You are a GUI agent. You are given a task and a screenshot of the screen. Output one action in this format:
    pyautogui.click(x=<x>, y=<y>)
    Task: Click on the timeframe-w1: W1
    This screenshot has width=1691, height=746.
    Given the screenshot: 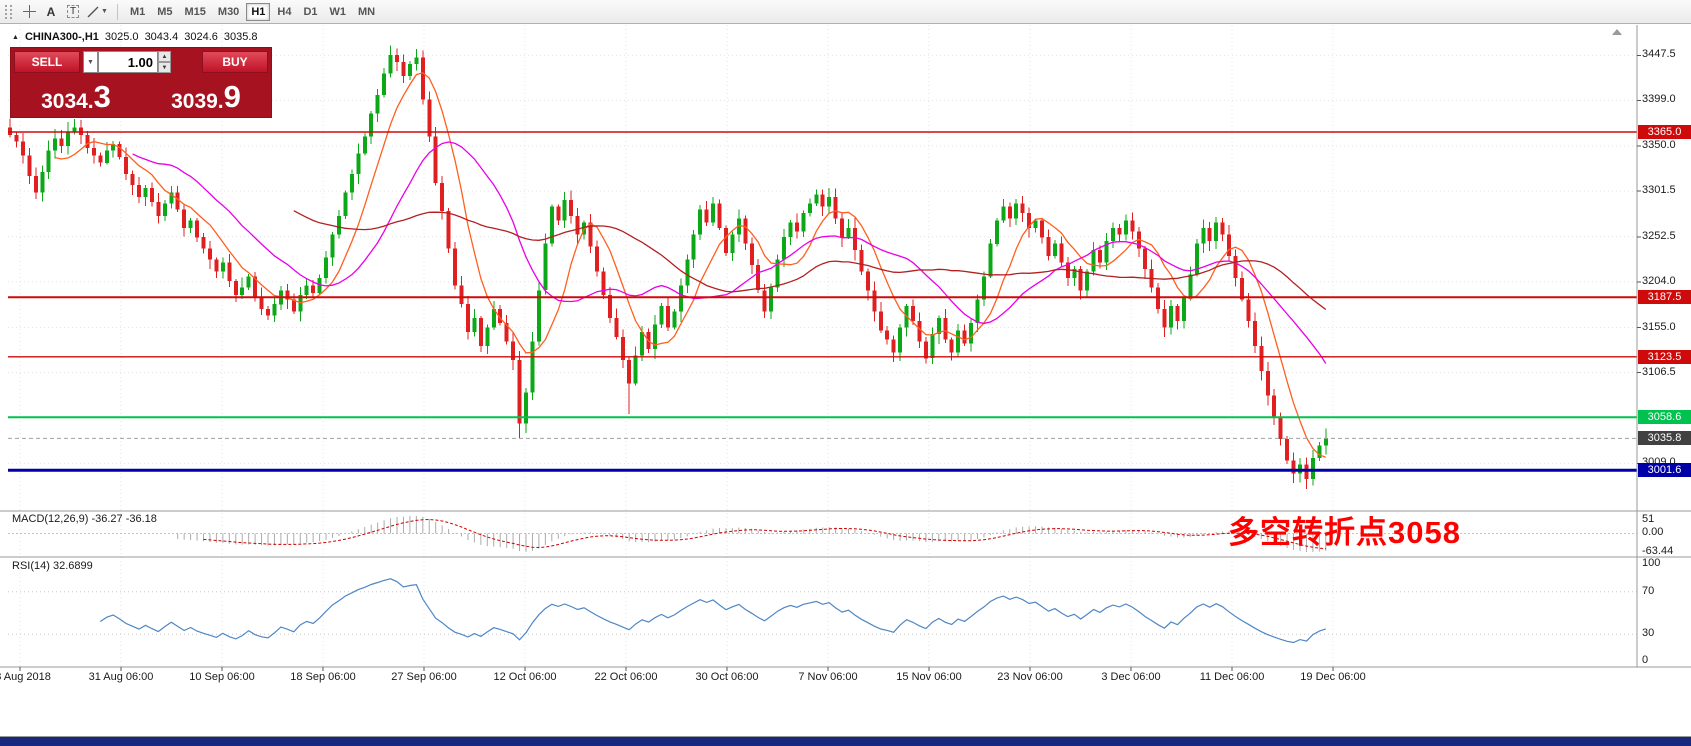 What is the action you would take?
    pyautogui.click(x=338, y=12)
    